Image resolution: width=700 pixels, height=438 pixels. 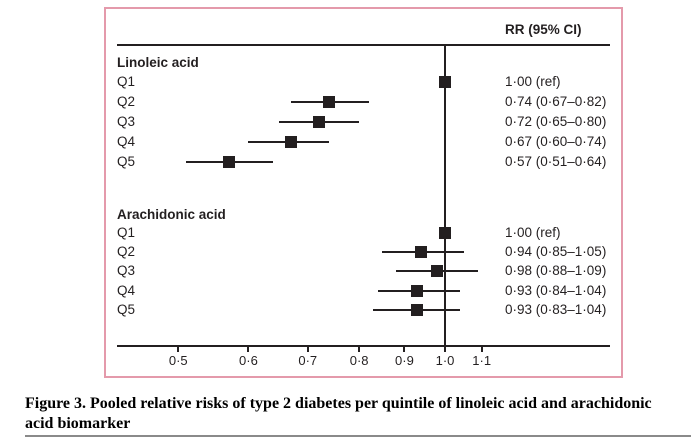 I want to click on rr-ci-value: 0·67 (0·60–0·74), so click(x=556, y=141).